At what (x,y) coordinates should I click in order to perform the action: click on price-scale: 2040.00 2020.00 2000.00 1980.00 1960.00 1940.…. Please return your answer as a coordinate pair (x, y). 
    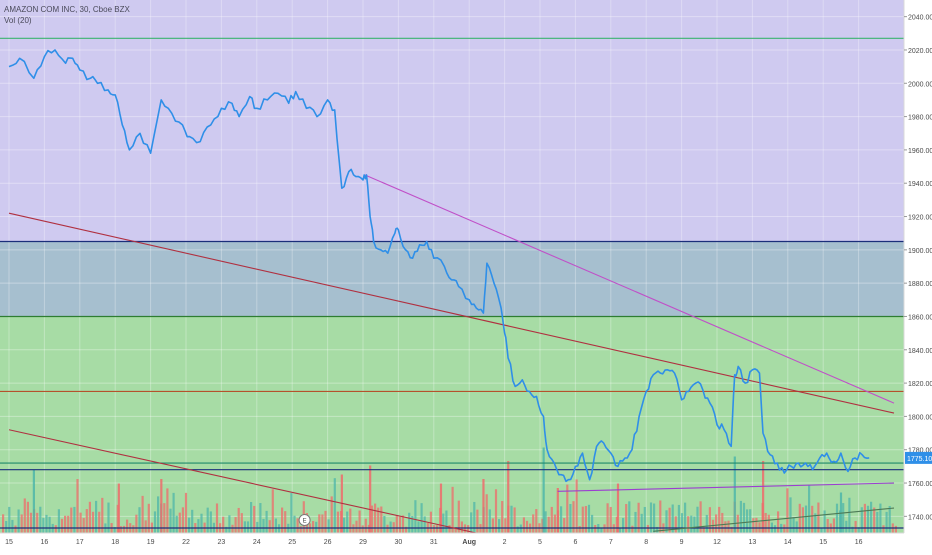
    Looking at the image, I should click on (917, 275).